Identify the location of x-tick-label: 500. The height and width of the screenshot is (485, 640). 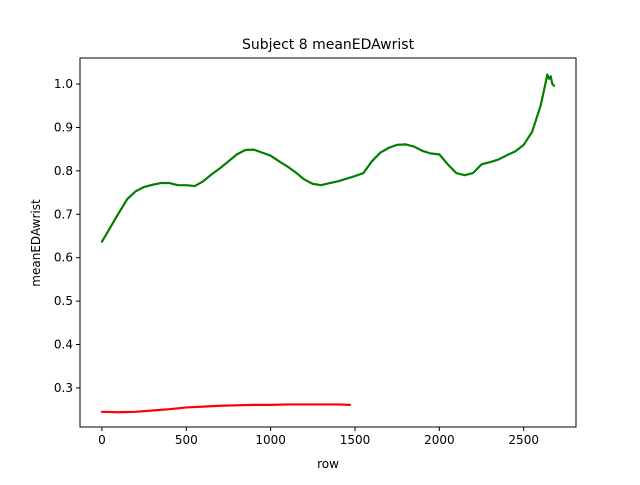
(186, 440).